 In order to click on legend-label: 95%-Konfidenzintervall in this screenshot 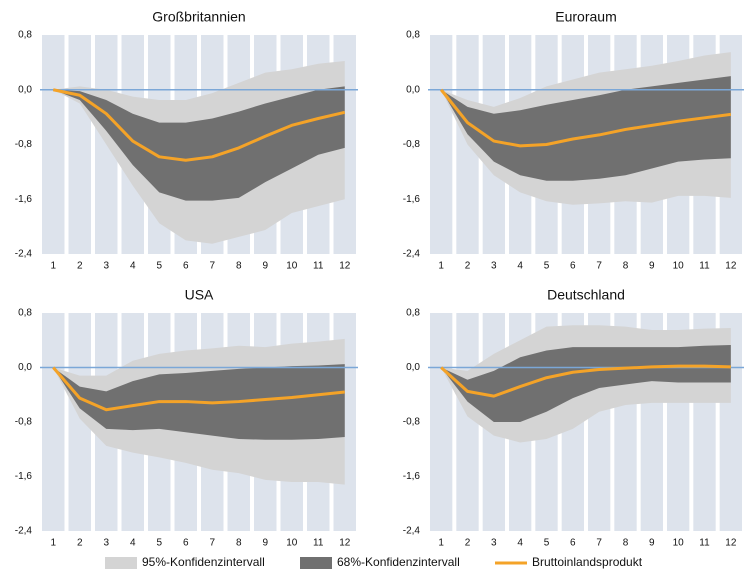, I will do `click(203, 562)`.